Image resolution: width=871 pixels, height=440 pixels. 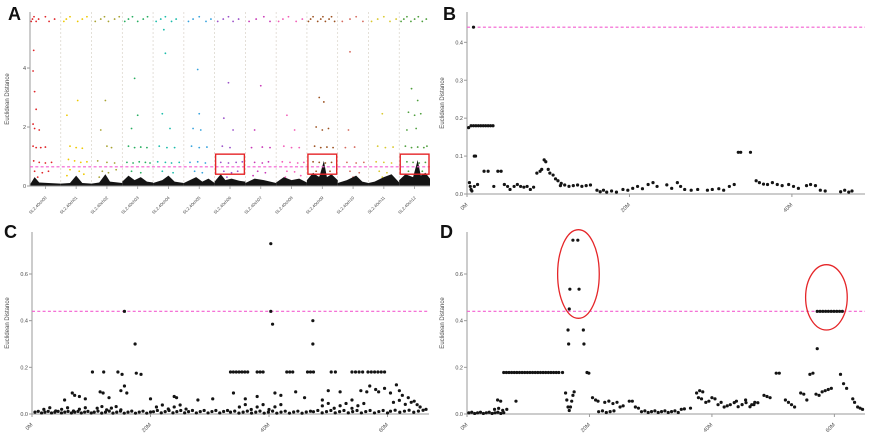 I want to click on svg-text: SL2.40ch11, so click(x=377, y=205).